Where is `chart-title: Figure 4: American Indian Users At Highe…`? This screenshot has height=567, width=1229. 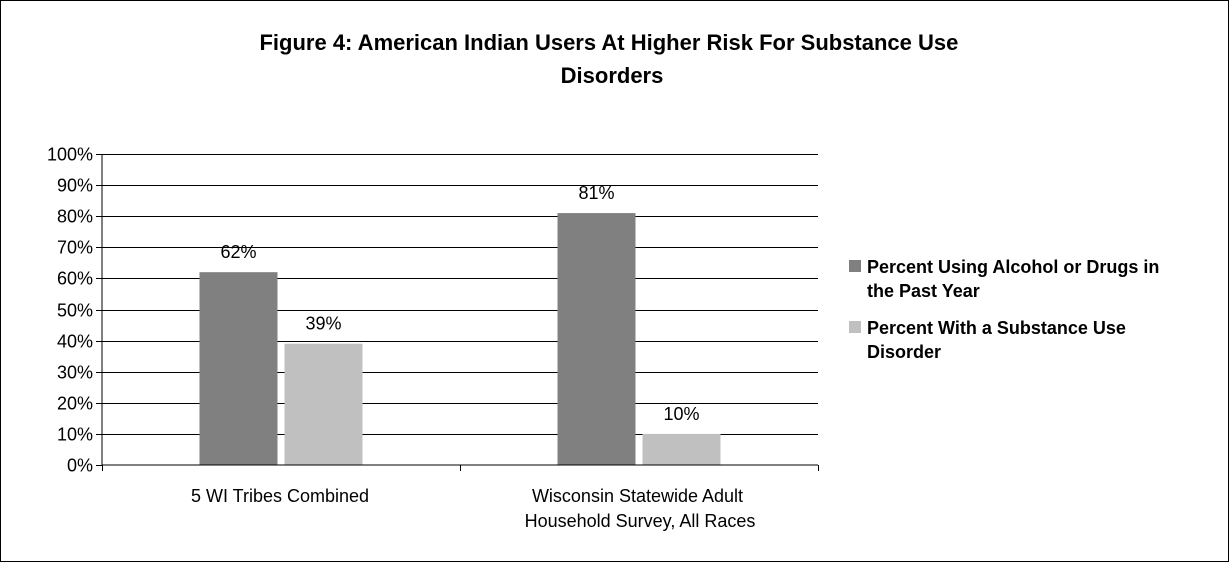 chart-title: Figure 4: American Indian Users At Highe… is located at coordinates (611, 59).